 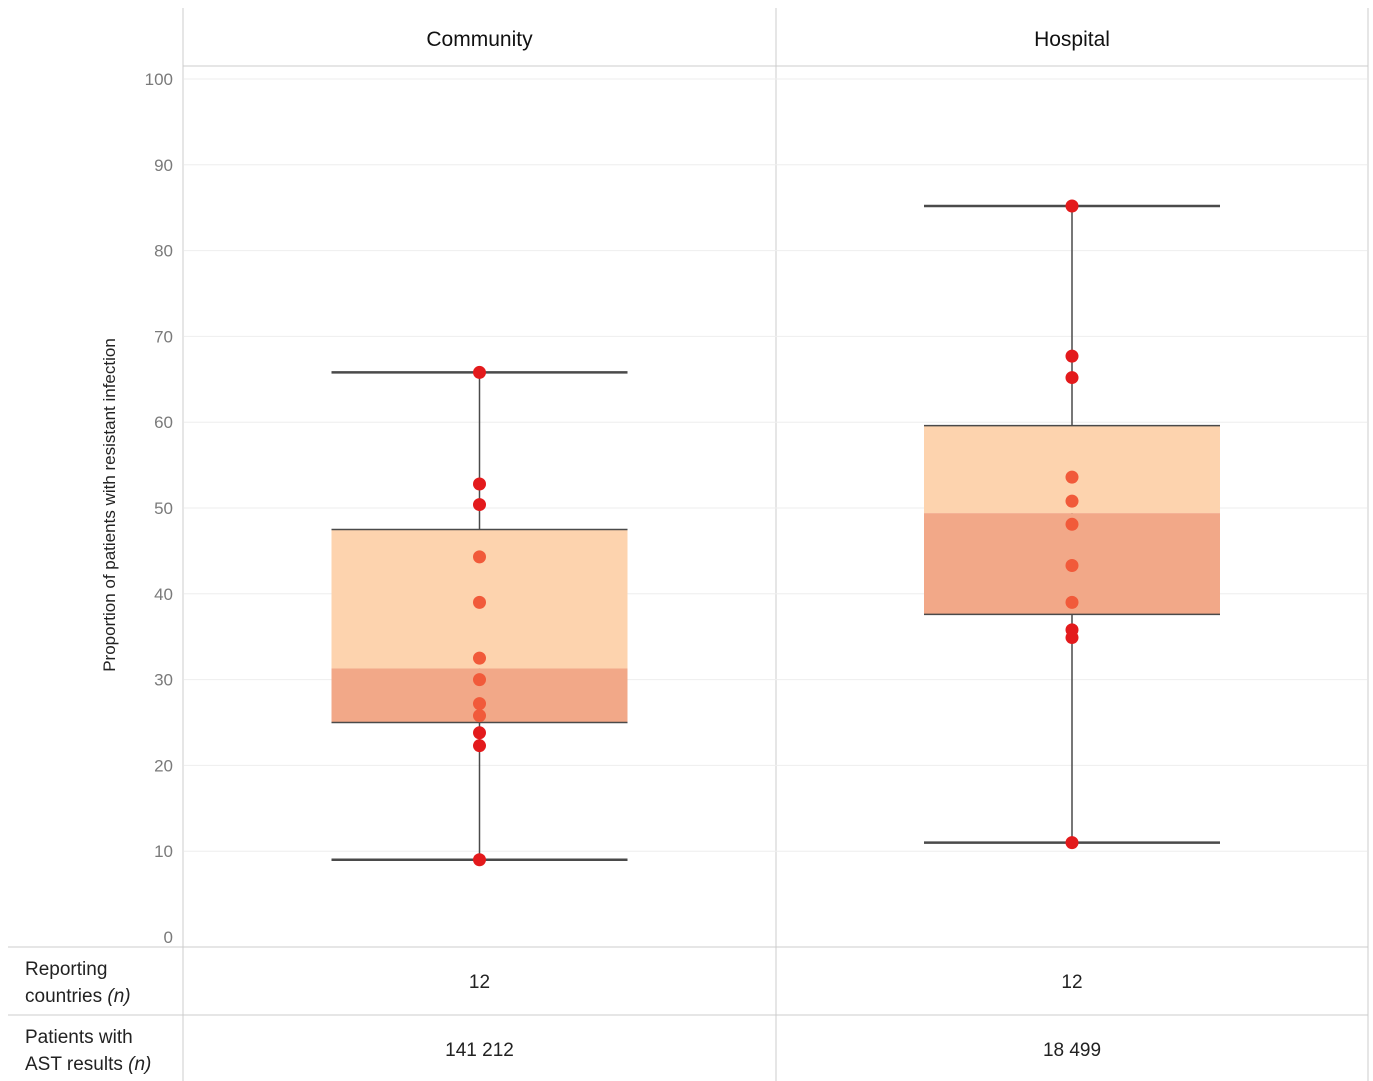 I want to click on footer-value: 141 212, so click(x=479, y=1050).